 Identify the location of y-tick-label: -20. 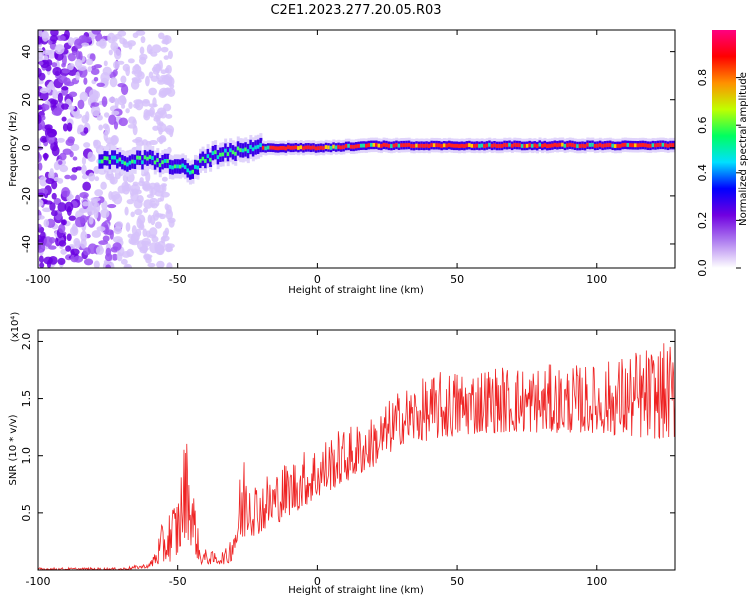
(26, 196).